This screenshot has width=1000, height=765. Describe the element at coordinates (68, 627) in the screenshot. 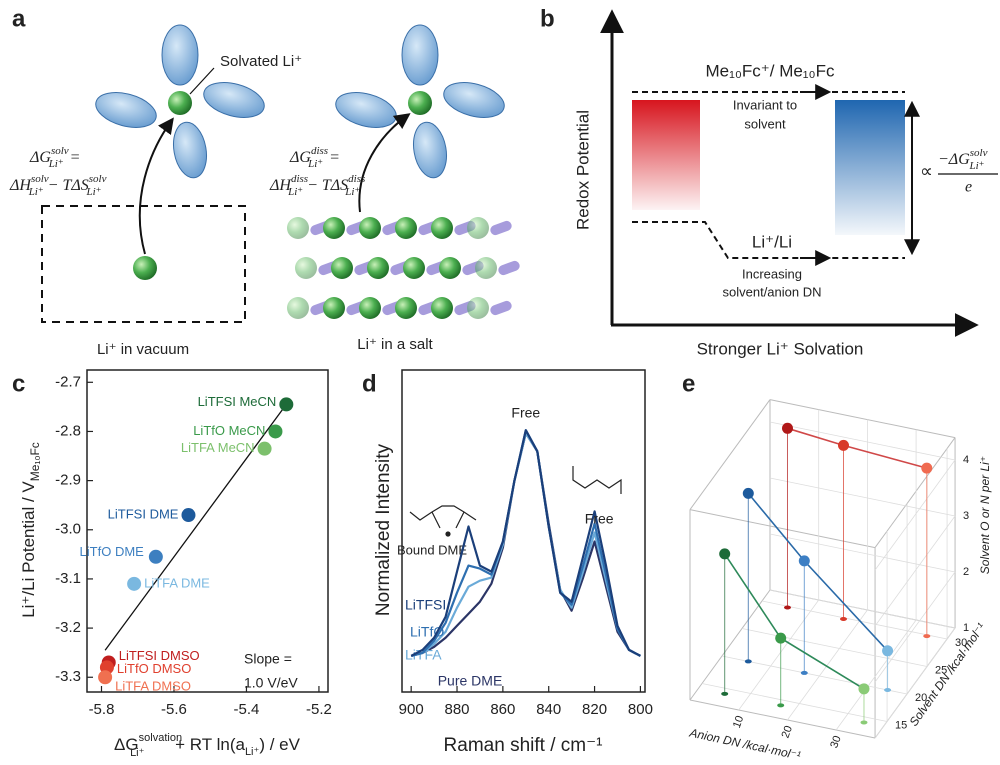

I see `y-tick-label: -3.2` at that location.